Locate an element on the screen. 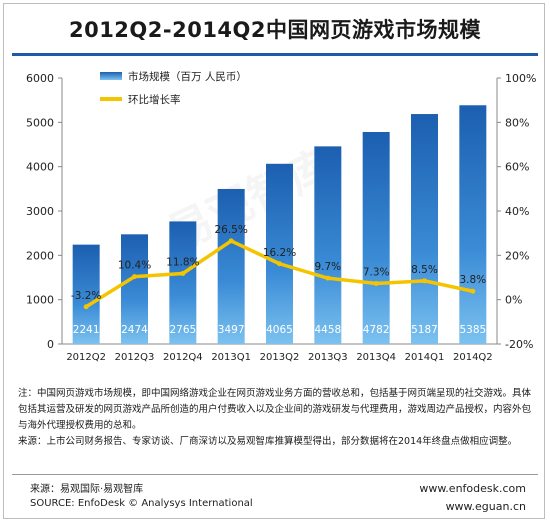 This screenshot has height=524, width=550. title-divider is located at coordinates (275, 54).